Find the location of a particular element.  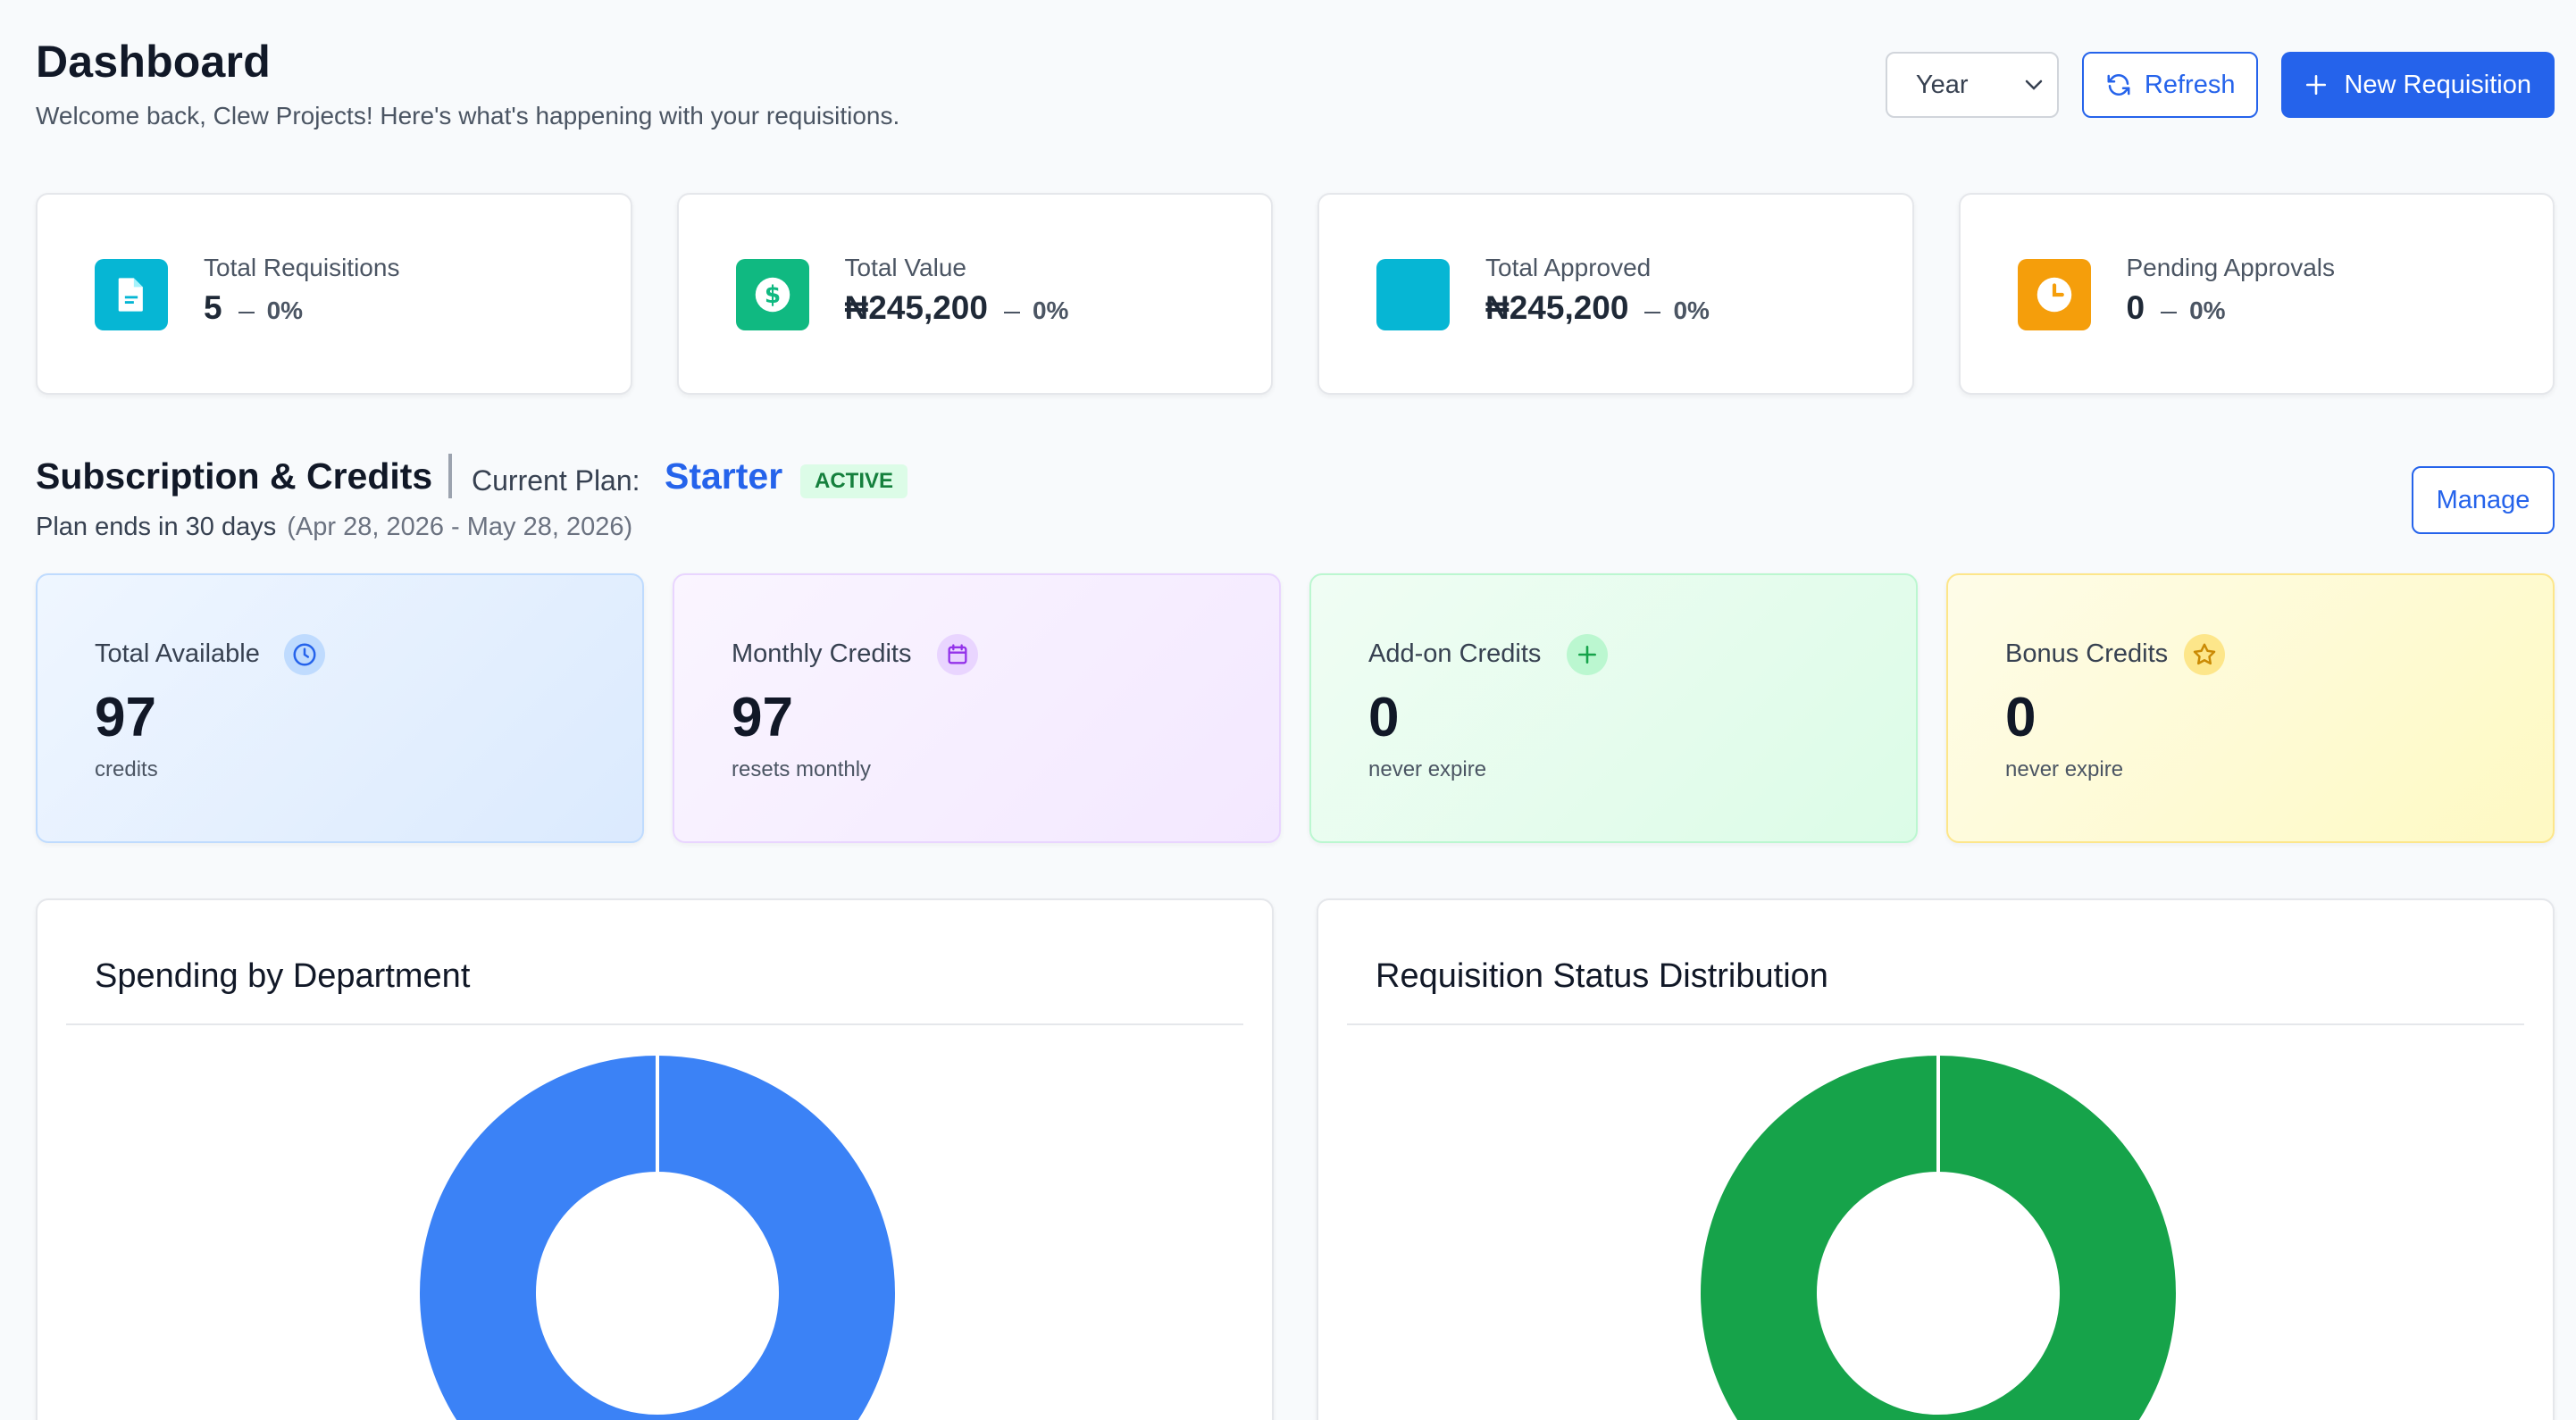

stat-label: Total Value is located at coordinates (905, 267).